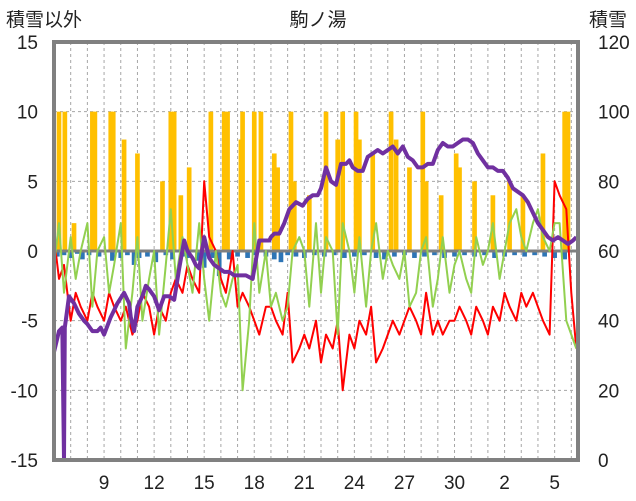  Describe the element at coordinates (24, 252) in the screenshot. I see `y-axis-left-ticks: 15 10 5 0 -5 -10 -15` at that location.